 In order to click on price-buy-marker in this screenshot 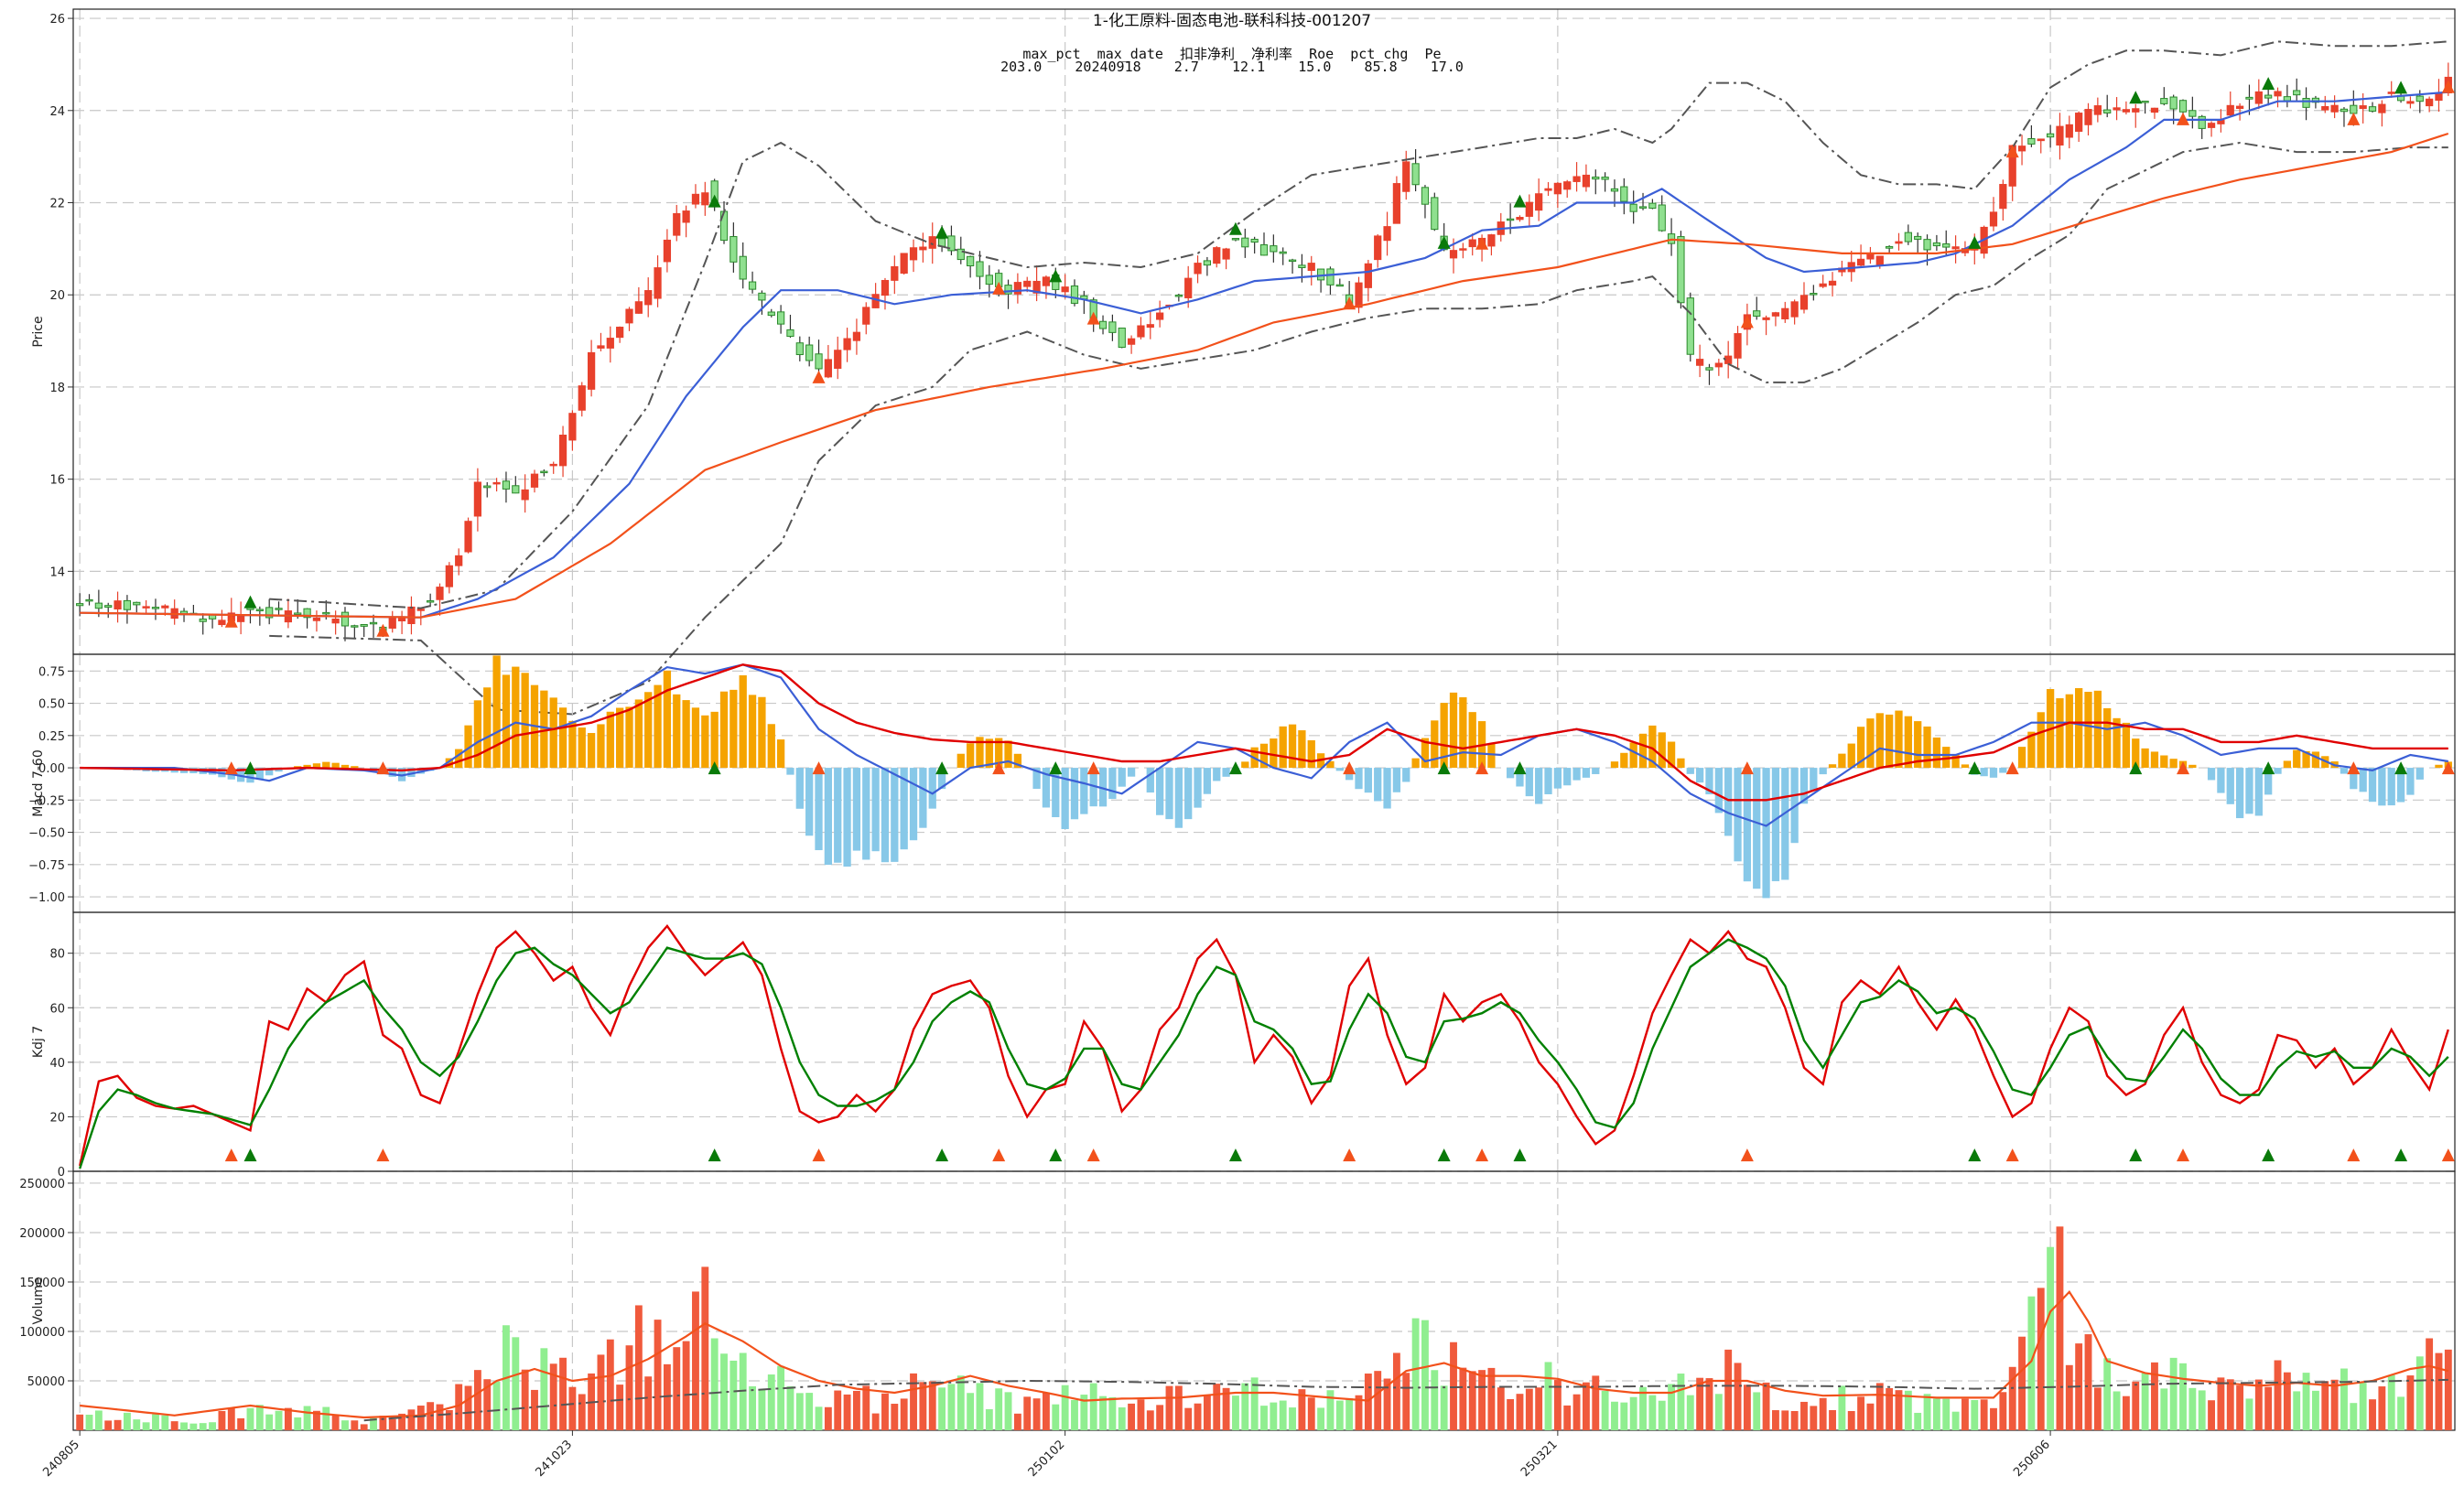, I will do `click(2353, 119)`.